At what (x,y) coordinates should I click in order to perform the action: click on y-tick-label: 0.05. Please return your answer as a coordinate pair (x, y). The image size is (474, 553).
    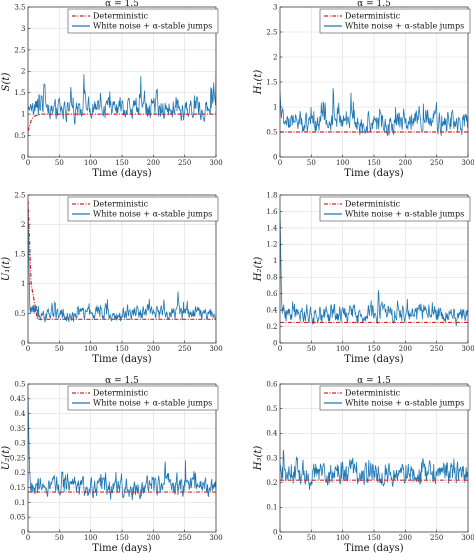
    Looking at the image, I should click on (18, 518).